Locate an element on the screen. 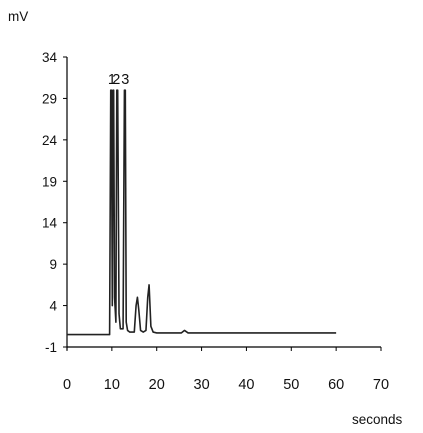  peak-label-2: 2 is located at coordinates (116, 80).